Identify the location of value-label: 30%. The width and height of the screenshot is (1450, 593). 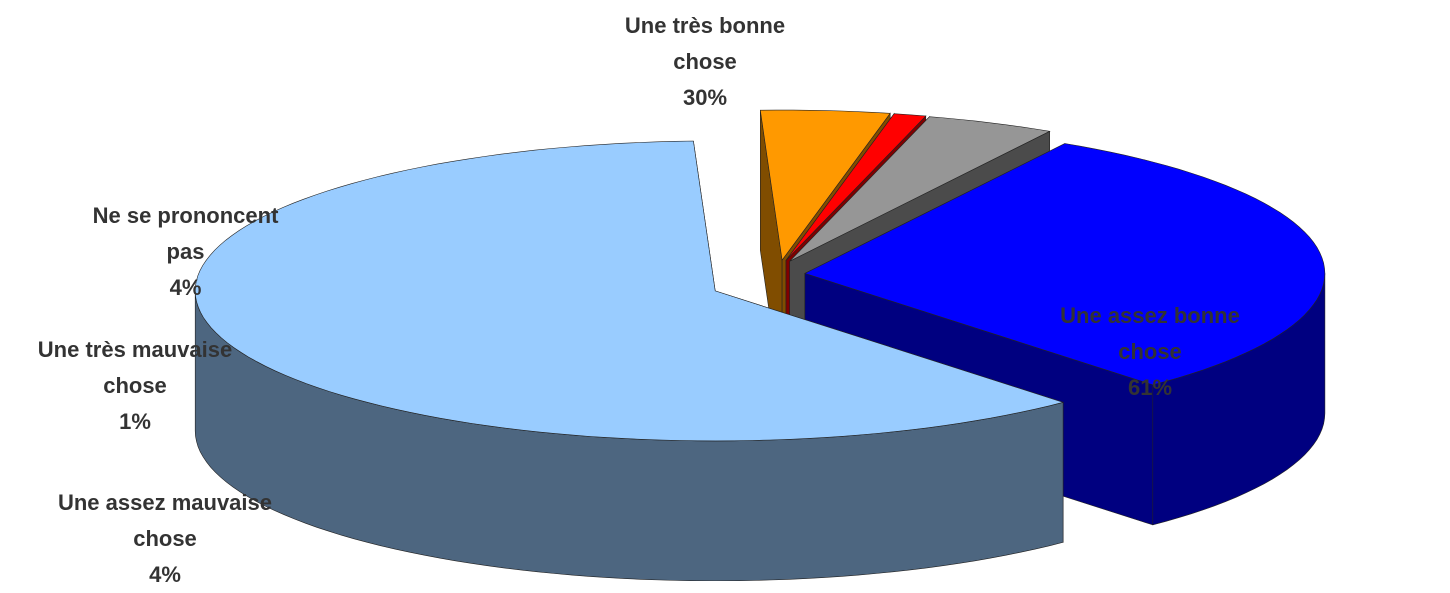
(705, 97).